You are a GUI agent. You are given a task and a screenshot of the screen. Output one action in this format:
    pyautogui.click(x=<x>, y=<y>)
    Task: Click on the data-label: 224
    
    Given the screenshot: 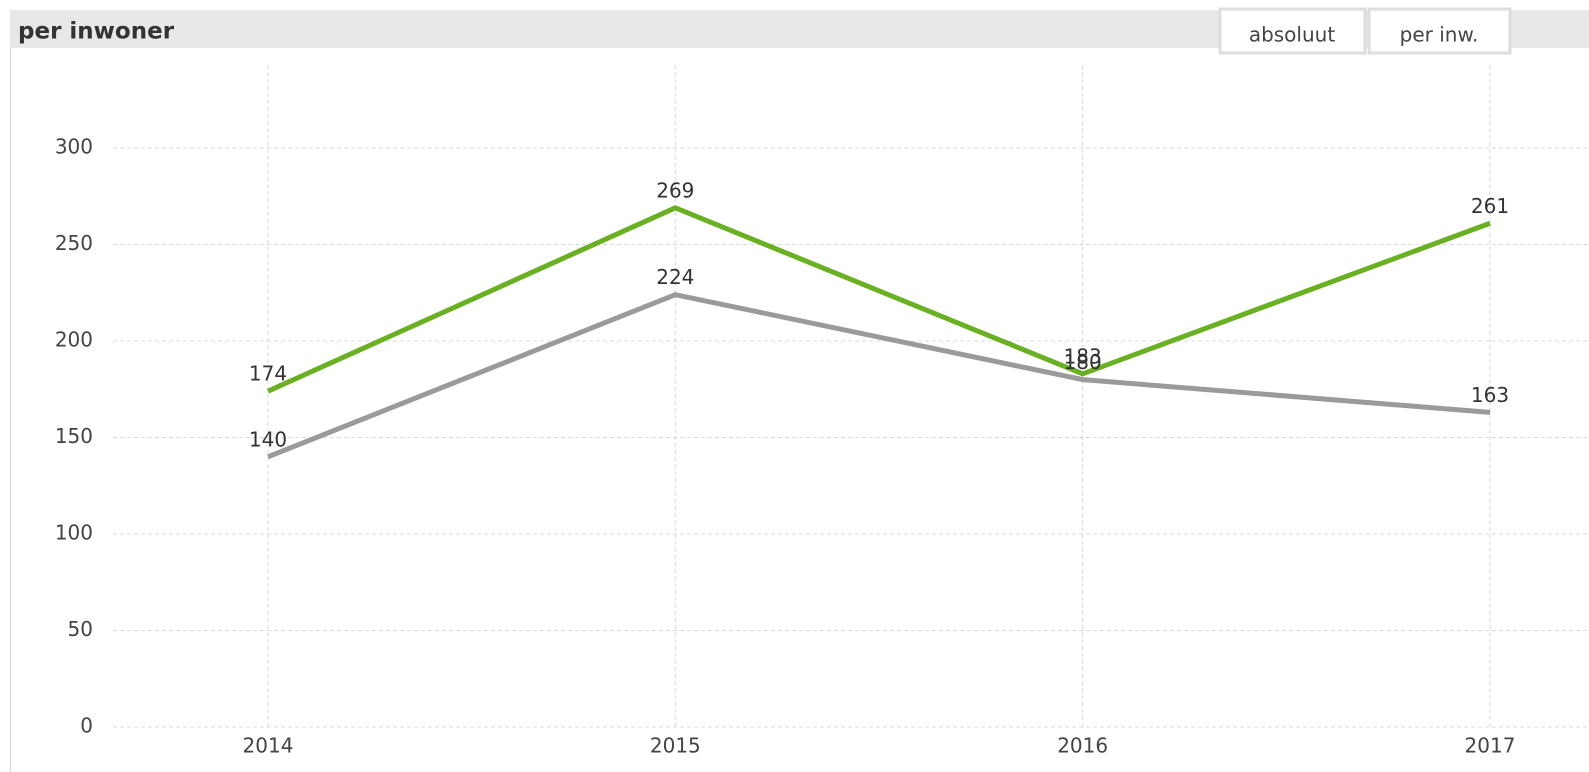 What is the action you would take?
    pyautogui.click(x=675, y=277)
    